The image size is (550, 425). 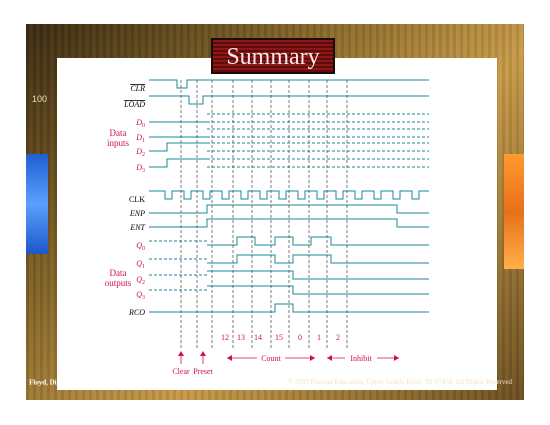 I want to click on trace-d3-solid, so click(x=178, y=163).